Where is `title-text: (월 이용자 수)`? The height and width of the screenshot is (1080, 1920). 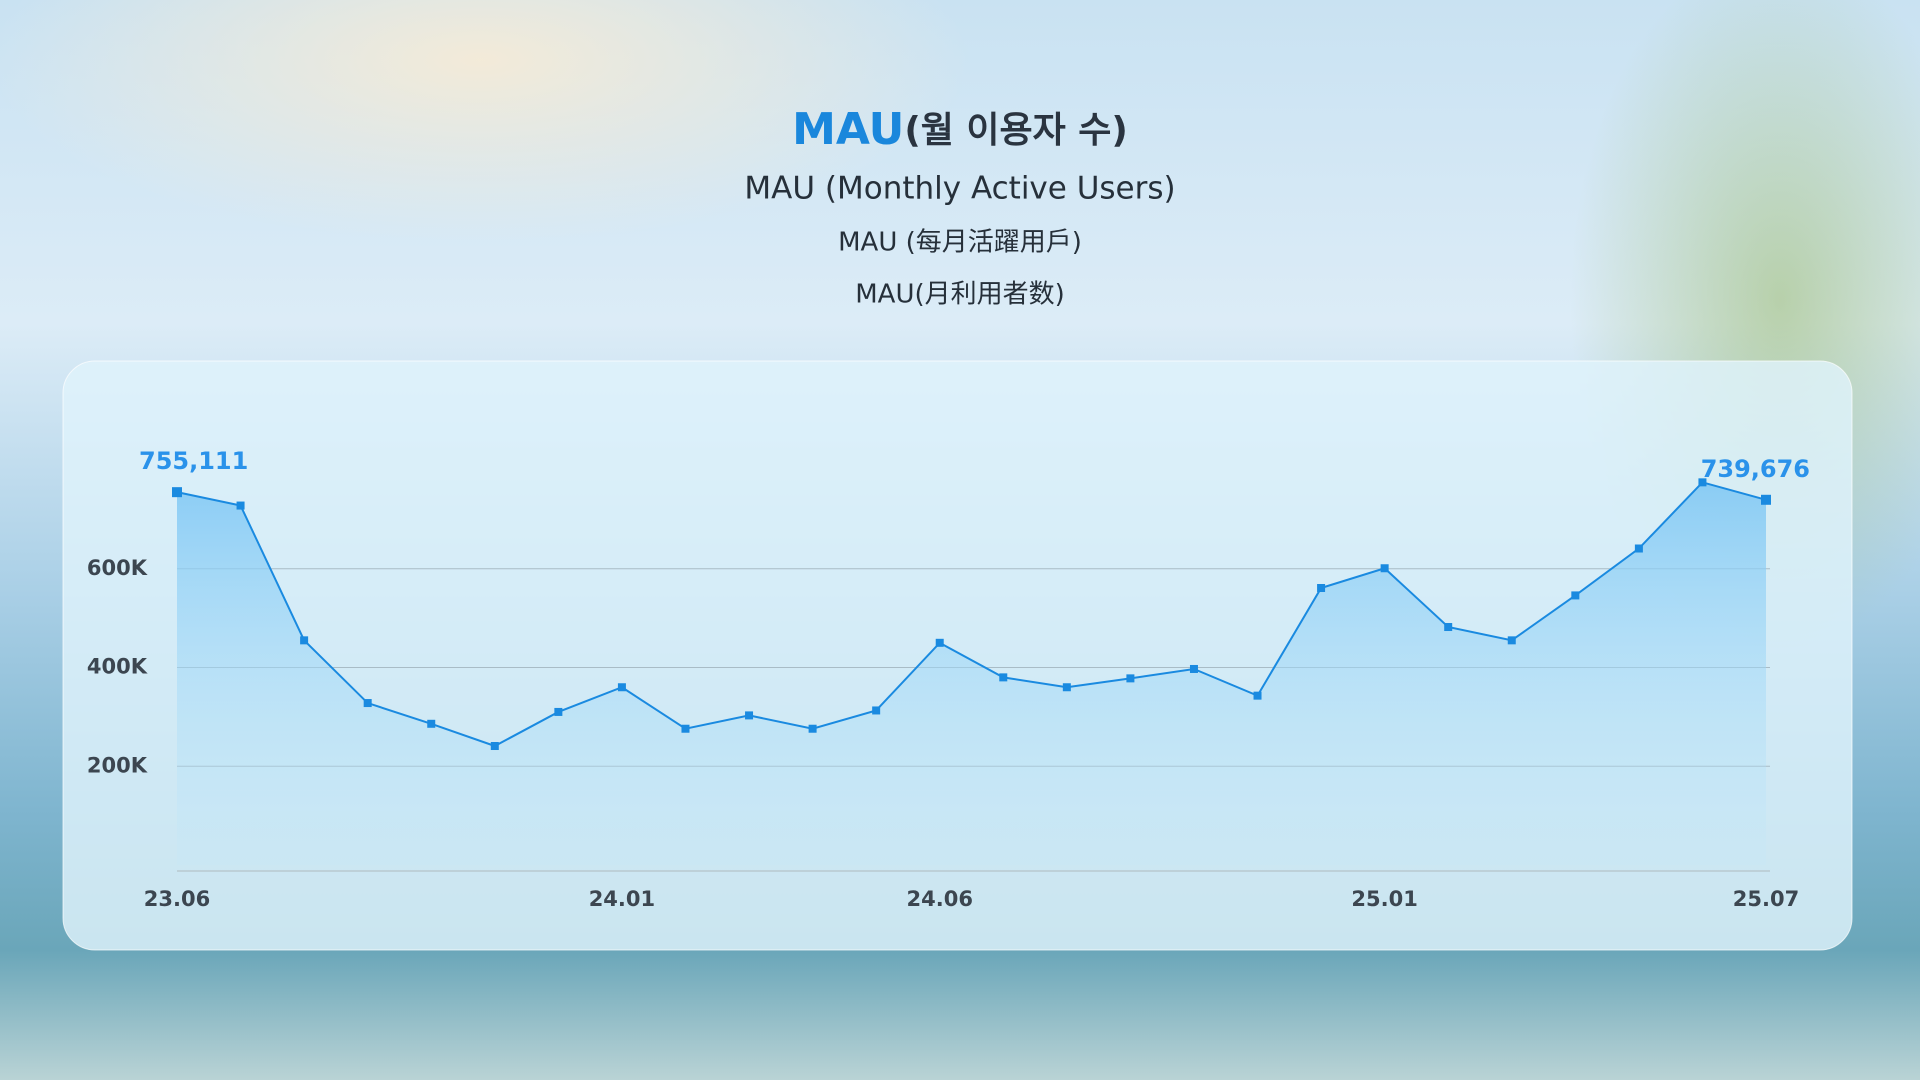 title-text: (월 이용자 수) is located at coordinates (1016, 130).